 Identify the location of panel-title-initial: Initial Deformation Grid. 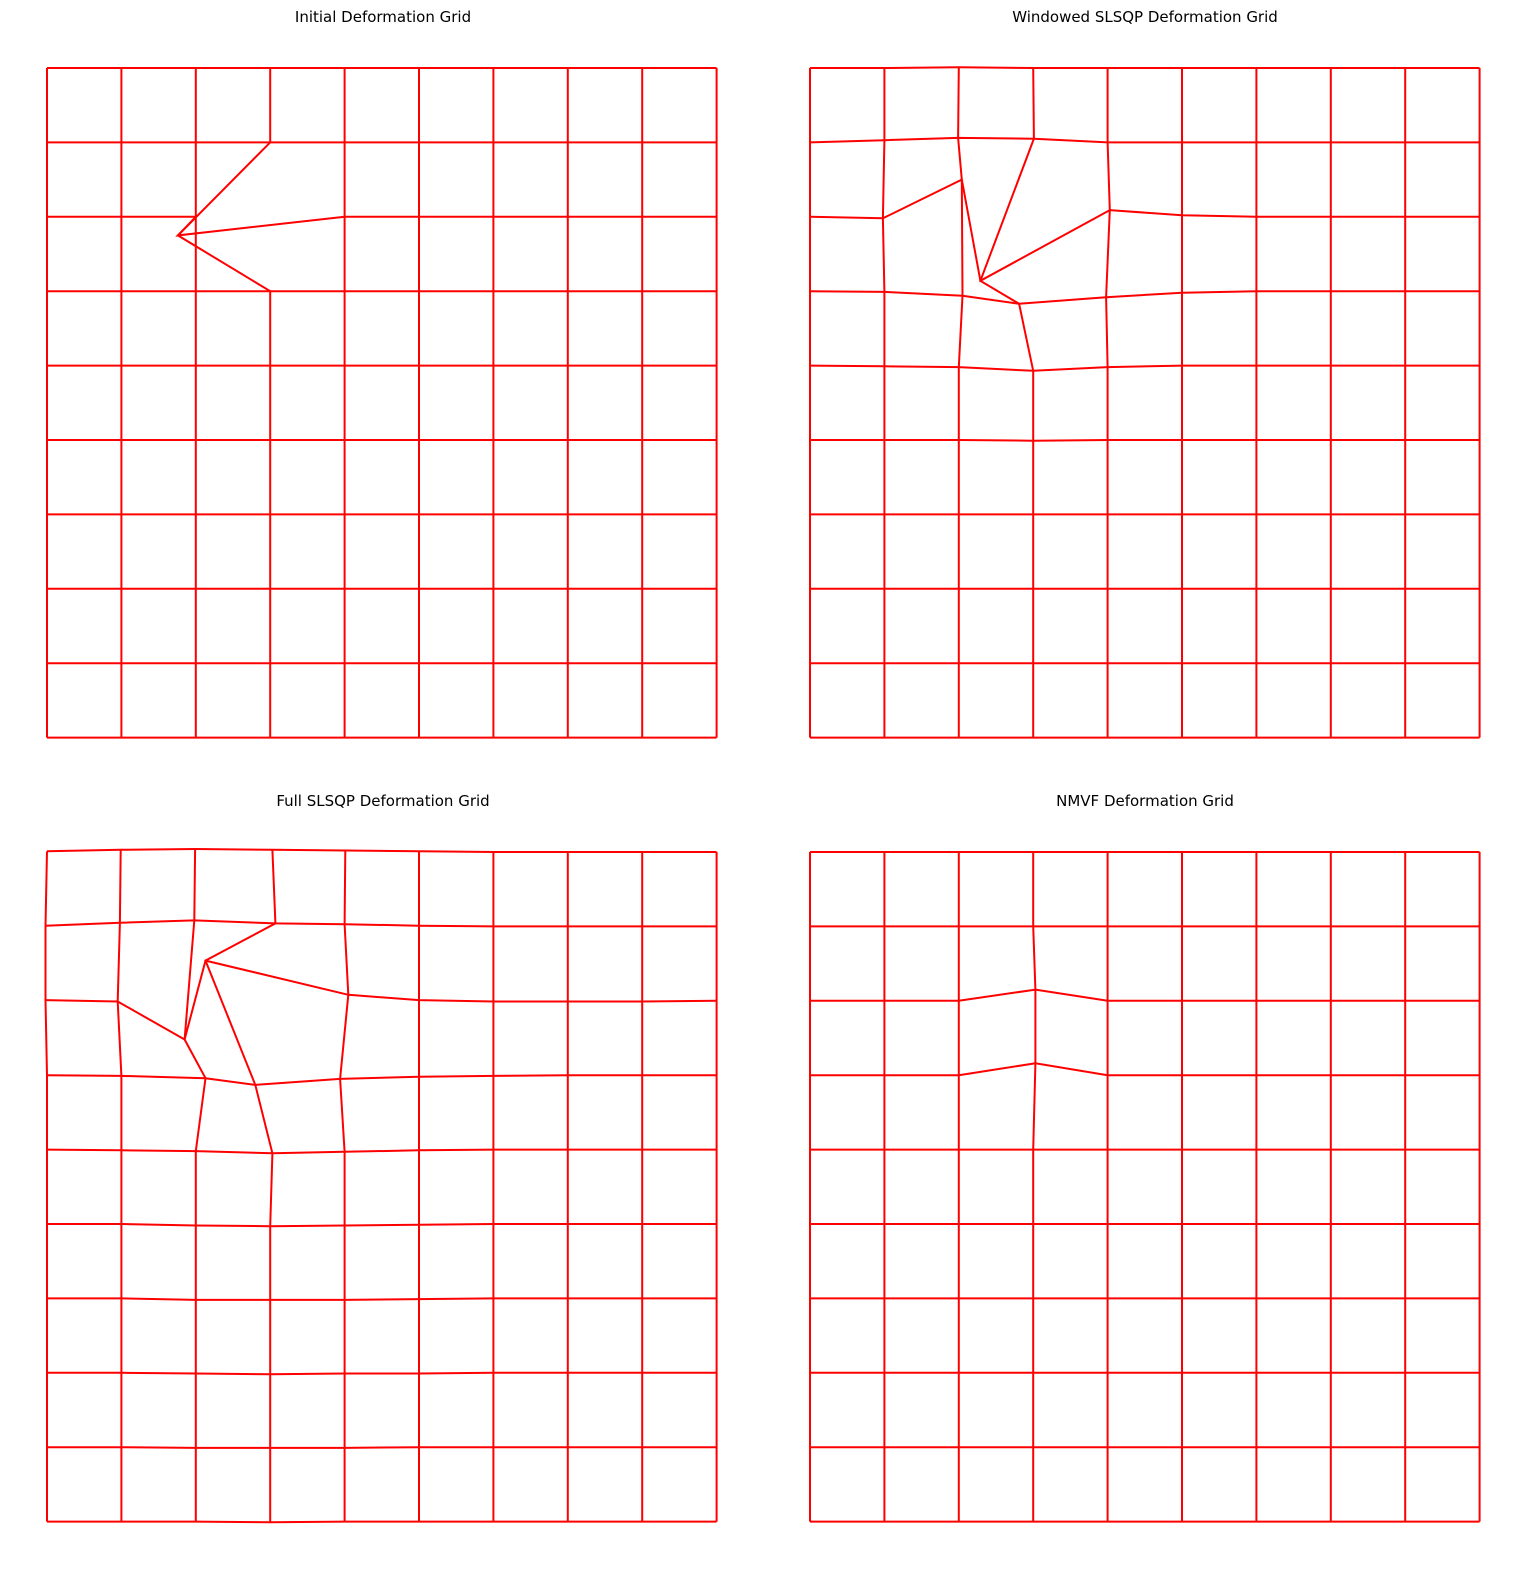
(383, 17).